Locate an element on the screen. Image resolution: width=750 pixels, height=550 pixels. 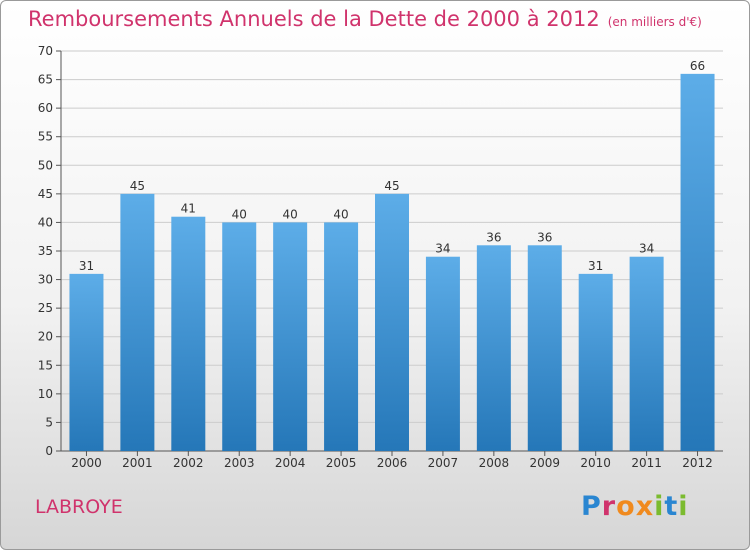
data-label: 66 is located at coordinates (697, 66).